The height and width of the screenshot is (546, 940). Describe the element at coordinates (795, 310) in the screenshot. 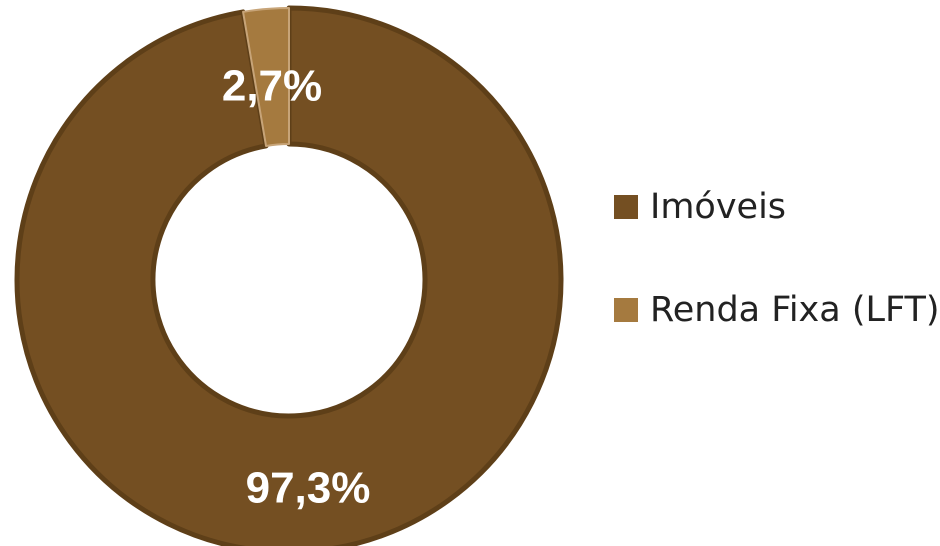

I see `legend-label-renda-fixa-lft: Renda Fixa (LFT)` at that location.